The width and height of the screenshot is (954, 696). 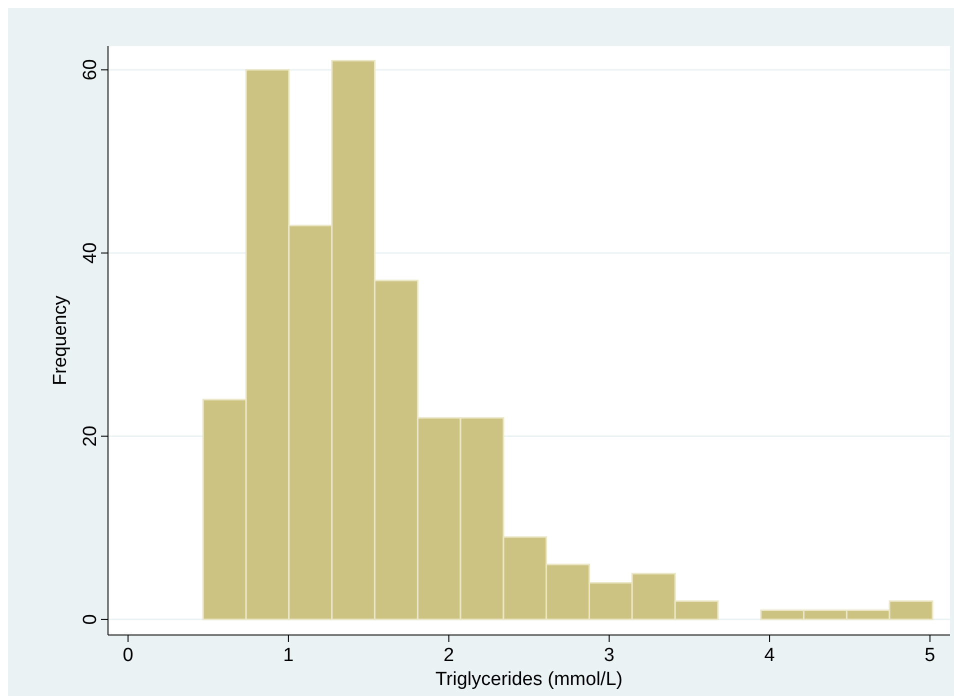 What do you see at coordinates (90, 69) in the screenshot?
I see `y-tick-label: 60` at bounding box center [90, 69].